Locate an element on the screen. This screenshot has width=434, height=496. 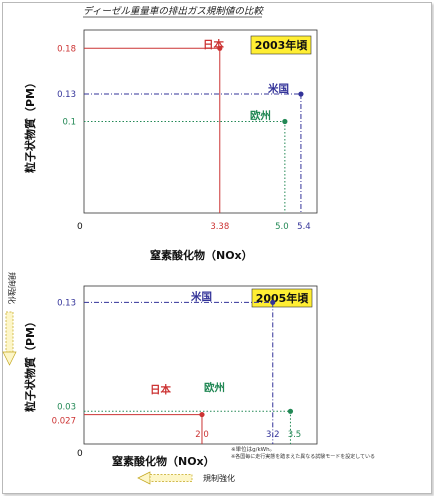
chart-2003-eu-name: 欧州 is located at coordinates (260, 115).